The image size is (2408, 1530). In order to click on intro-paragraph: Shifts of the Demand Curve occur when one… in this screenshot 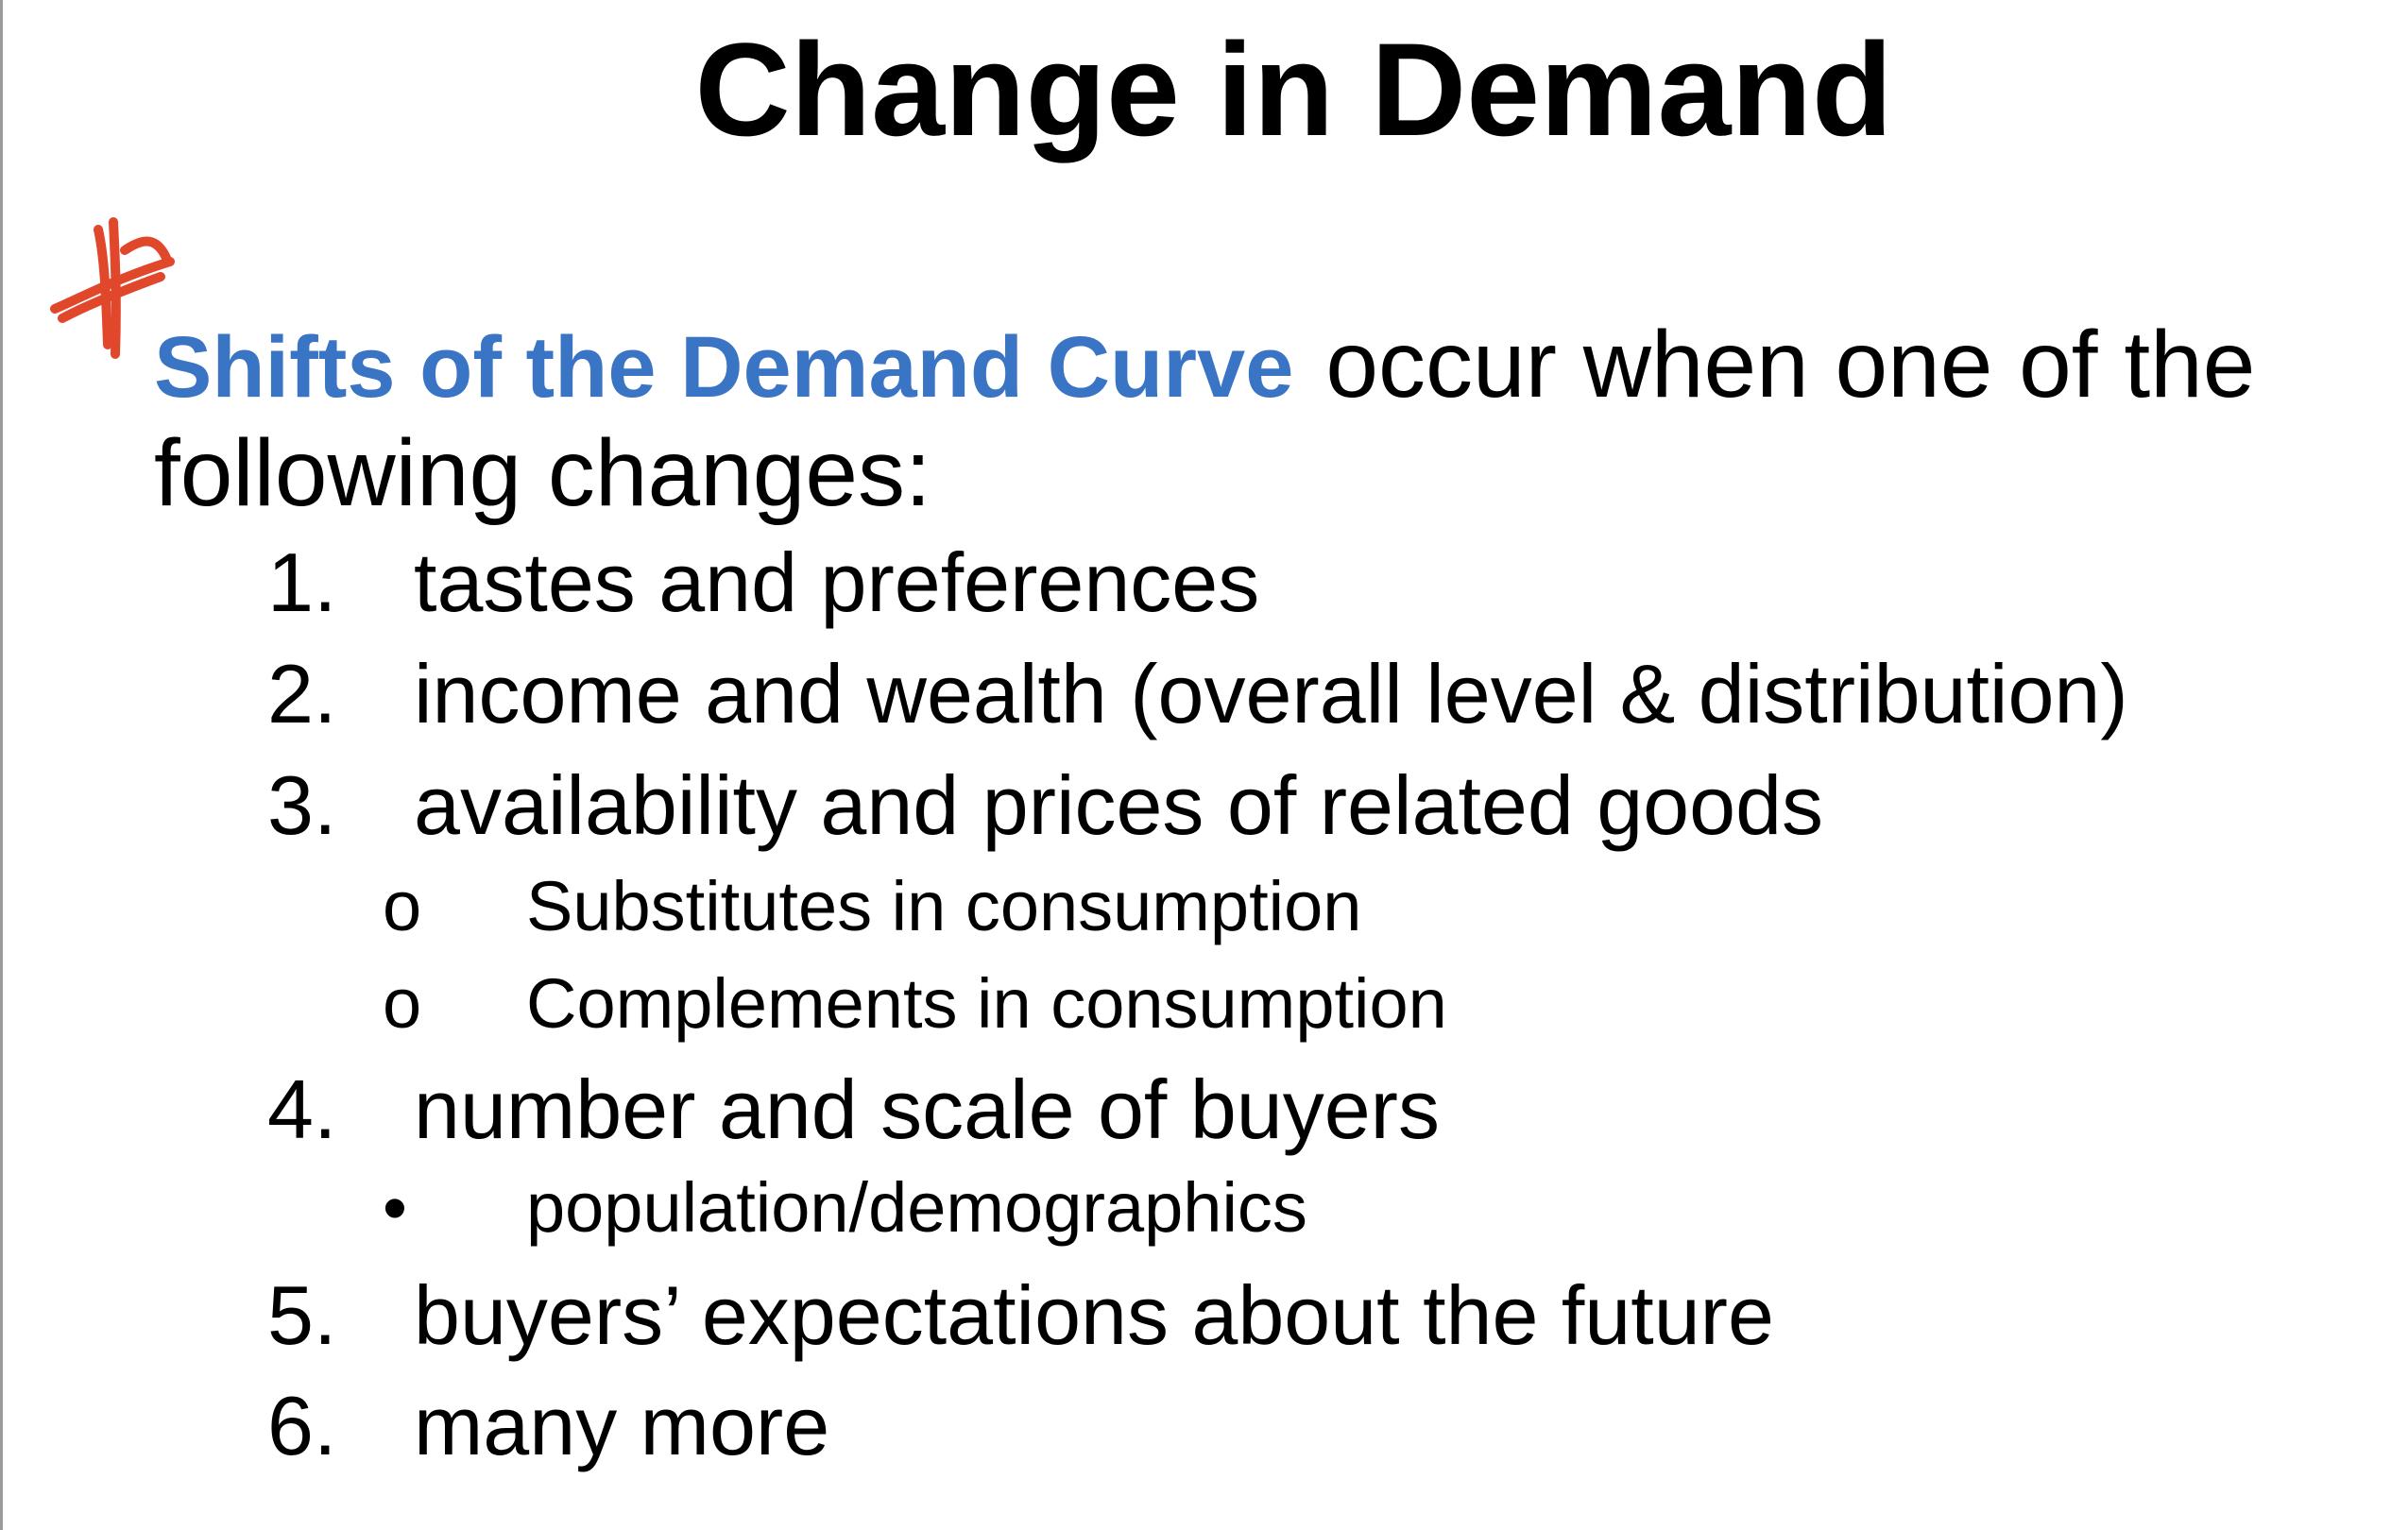, I will do `click(1268, 419)`.